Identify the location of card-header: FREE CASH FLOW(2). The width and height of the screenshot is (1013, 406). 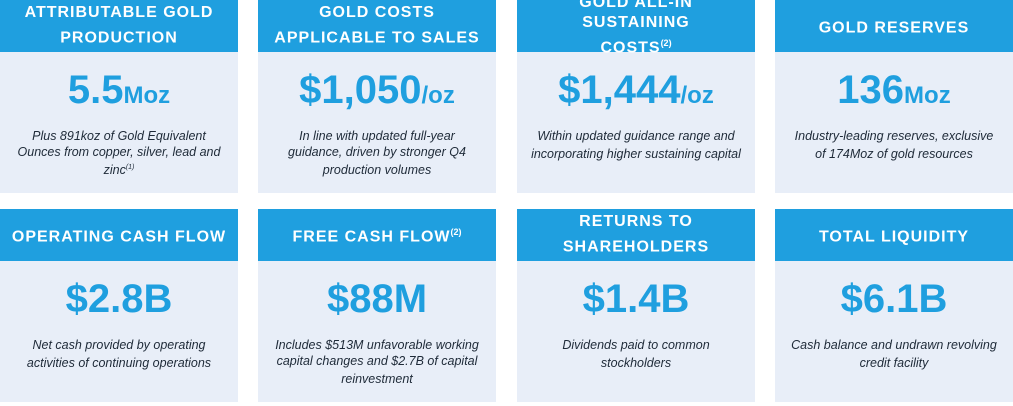
(377, 235).